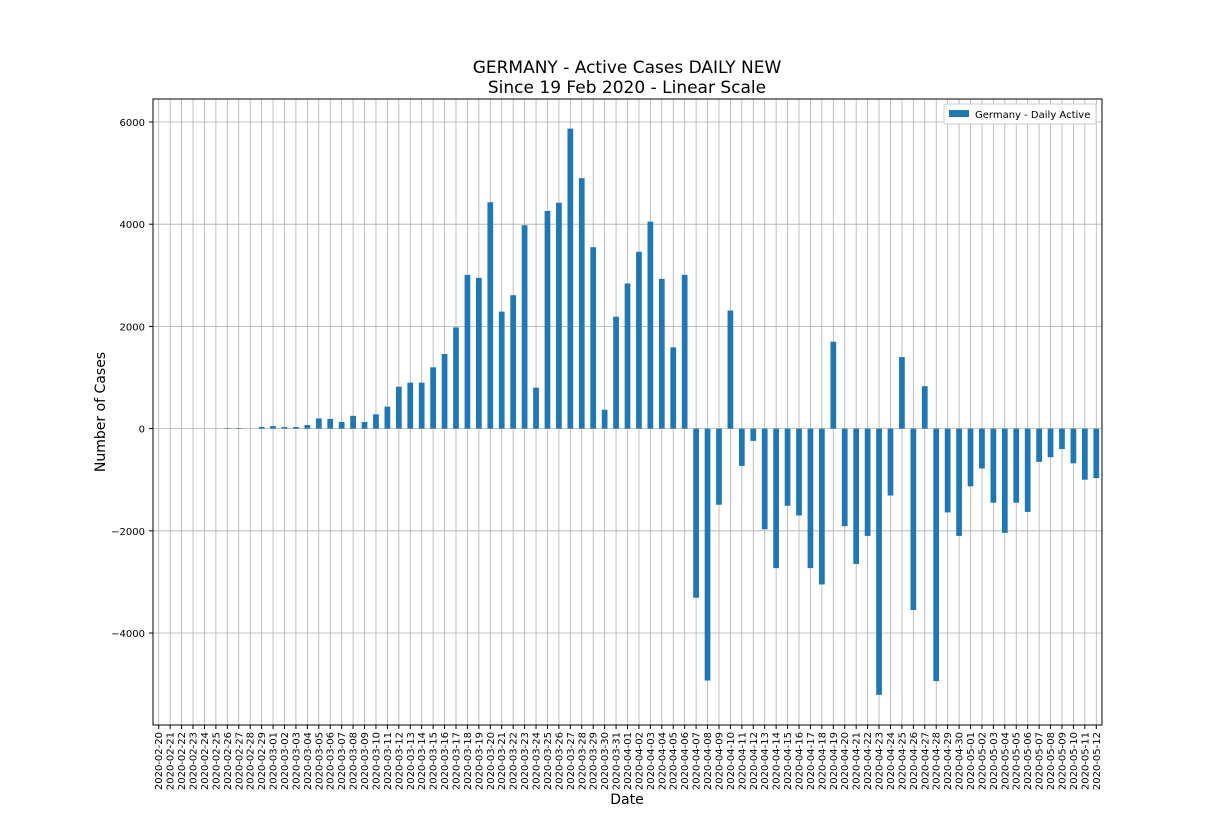  Describe the element at coordinates (605, 761) in the screenshot. I see `x-tick-label: 2020-03-30` at that location.